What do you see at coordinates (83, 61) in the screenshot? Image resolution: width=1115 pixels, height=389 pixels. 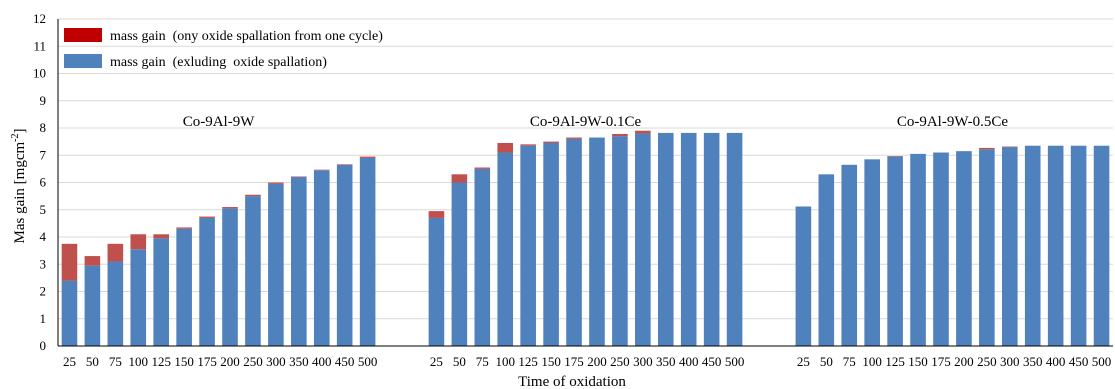 I see `legend-swatch-excluding` at bounding box center [83, 61].